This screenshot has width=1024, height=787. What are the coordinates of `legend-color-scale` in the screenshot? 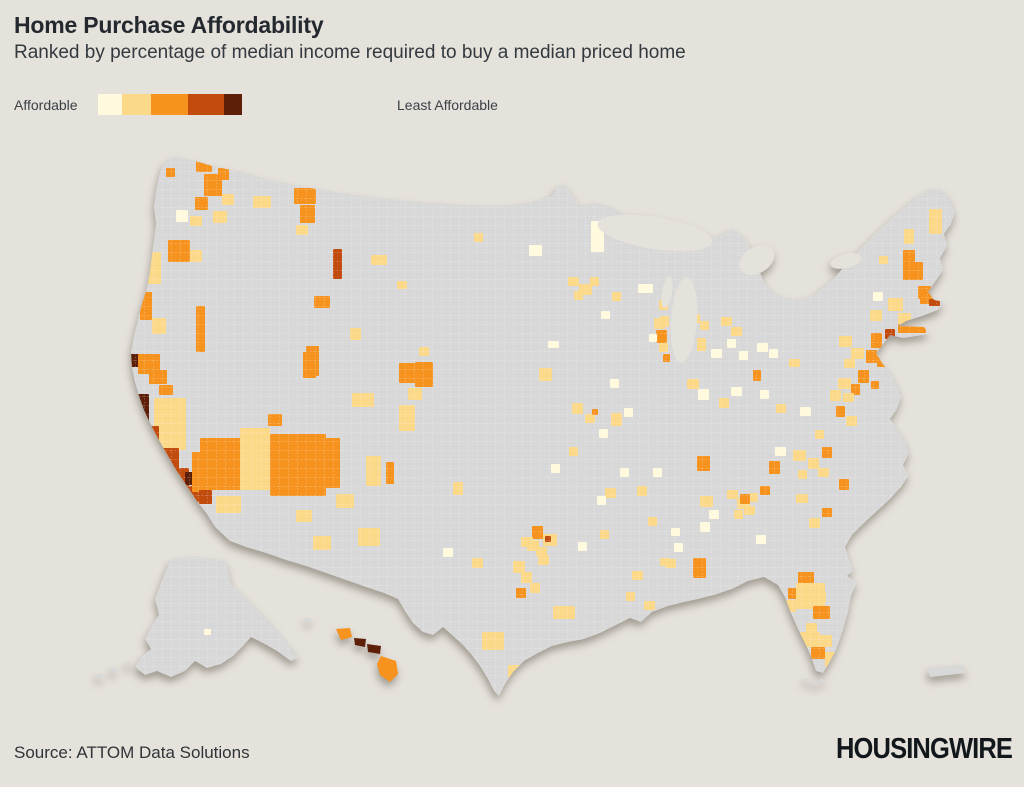 It's located at (170, 104).